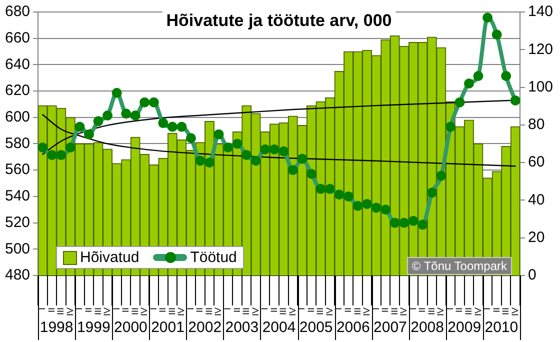 The image size is (560, 342). Describe the element at coordinates (541, 11) in the screenshot. I see `y2-tick-label: 140` at that location.